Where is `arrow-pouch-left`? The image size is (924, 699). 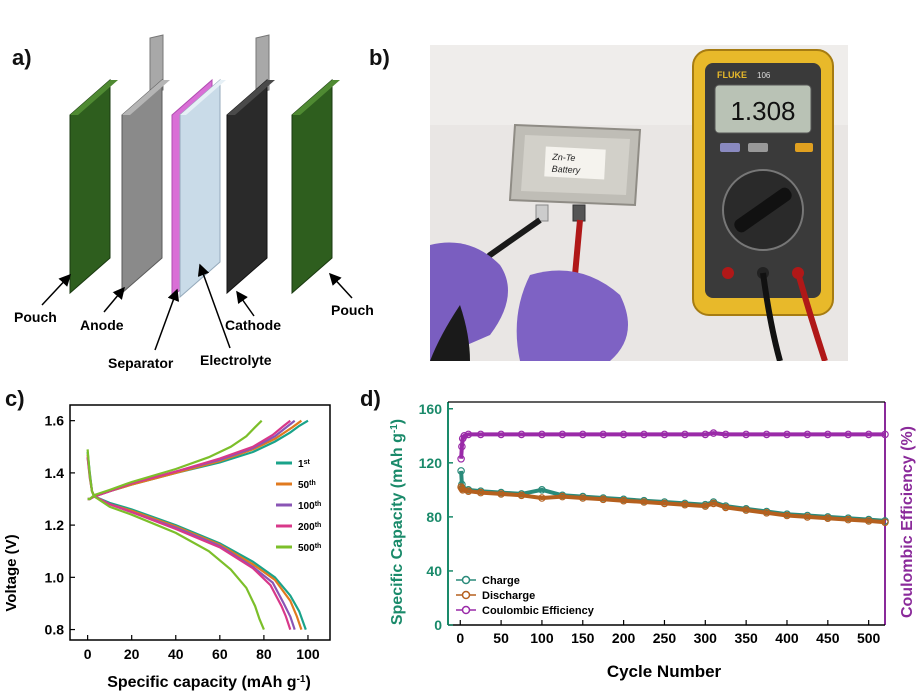 arrow-pouch-left is located at coordinates (56, 289).